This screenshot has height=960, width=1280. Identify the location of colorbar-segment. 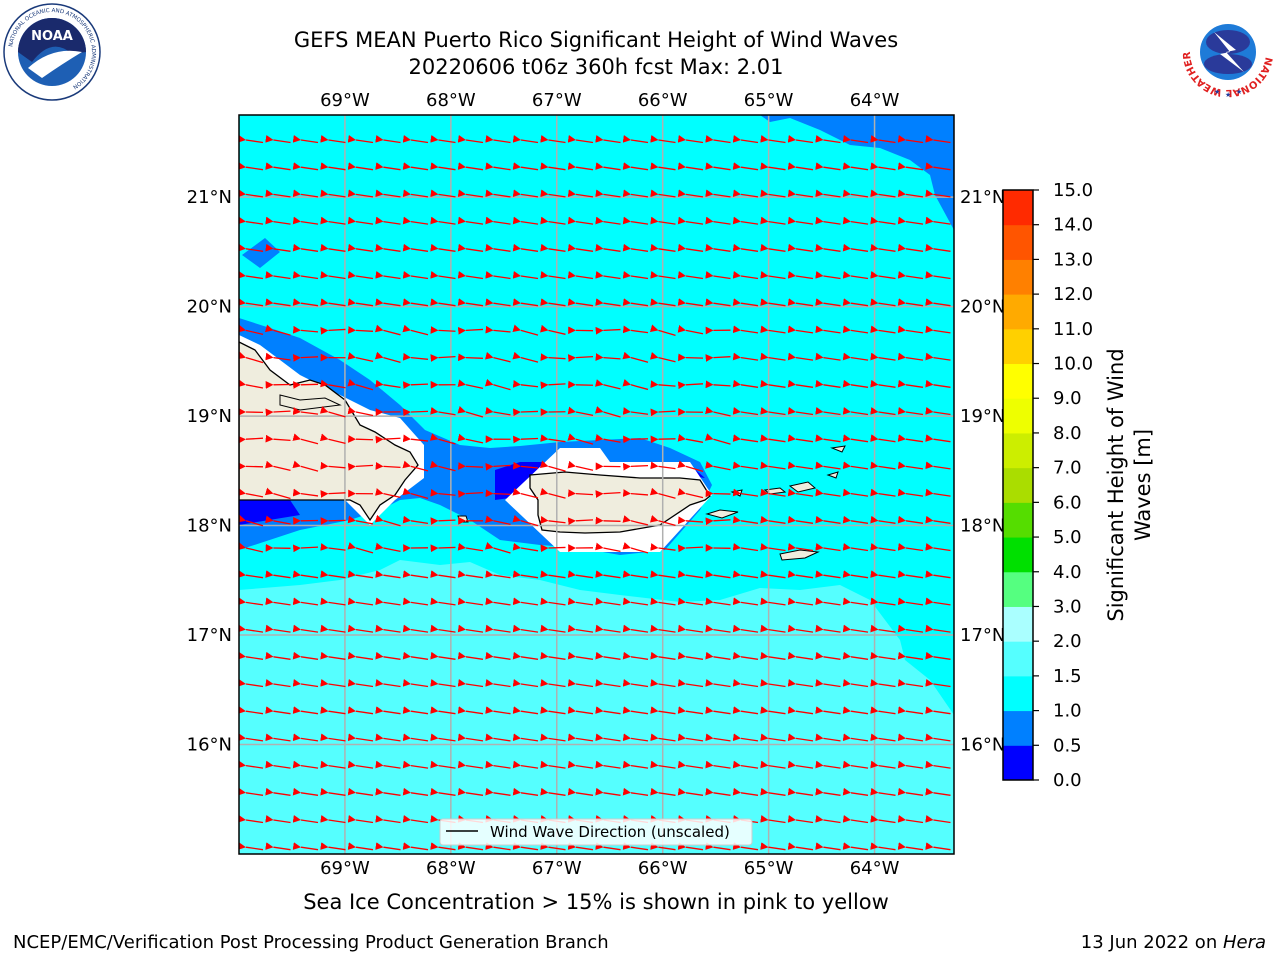
(1018, 624).